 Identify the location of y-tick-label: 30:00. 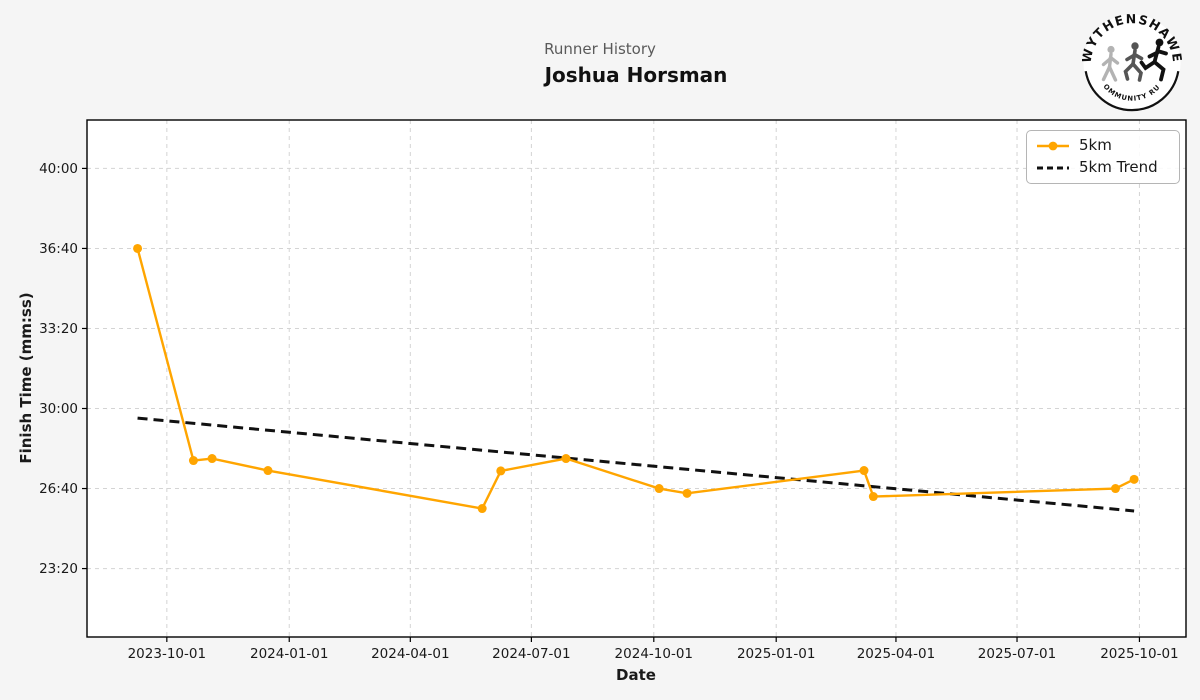
(58, 409).